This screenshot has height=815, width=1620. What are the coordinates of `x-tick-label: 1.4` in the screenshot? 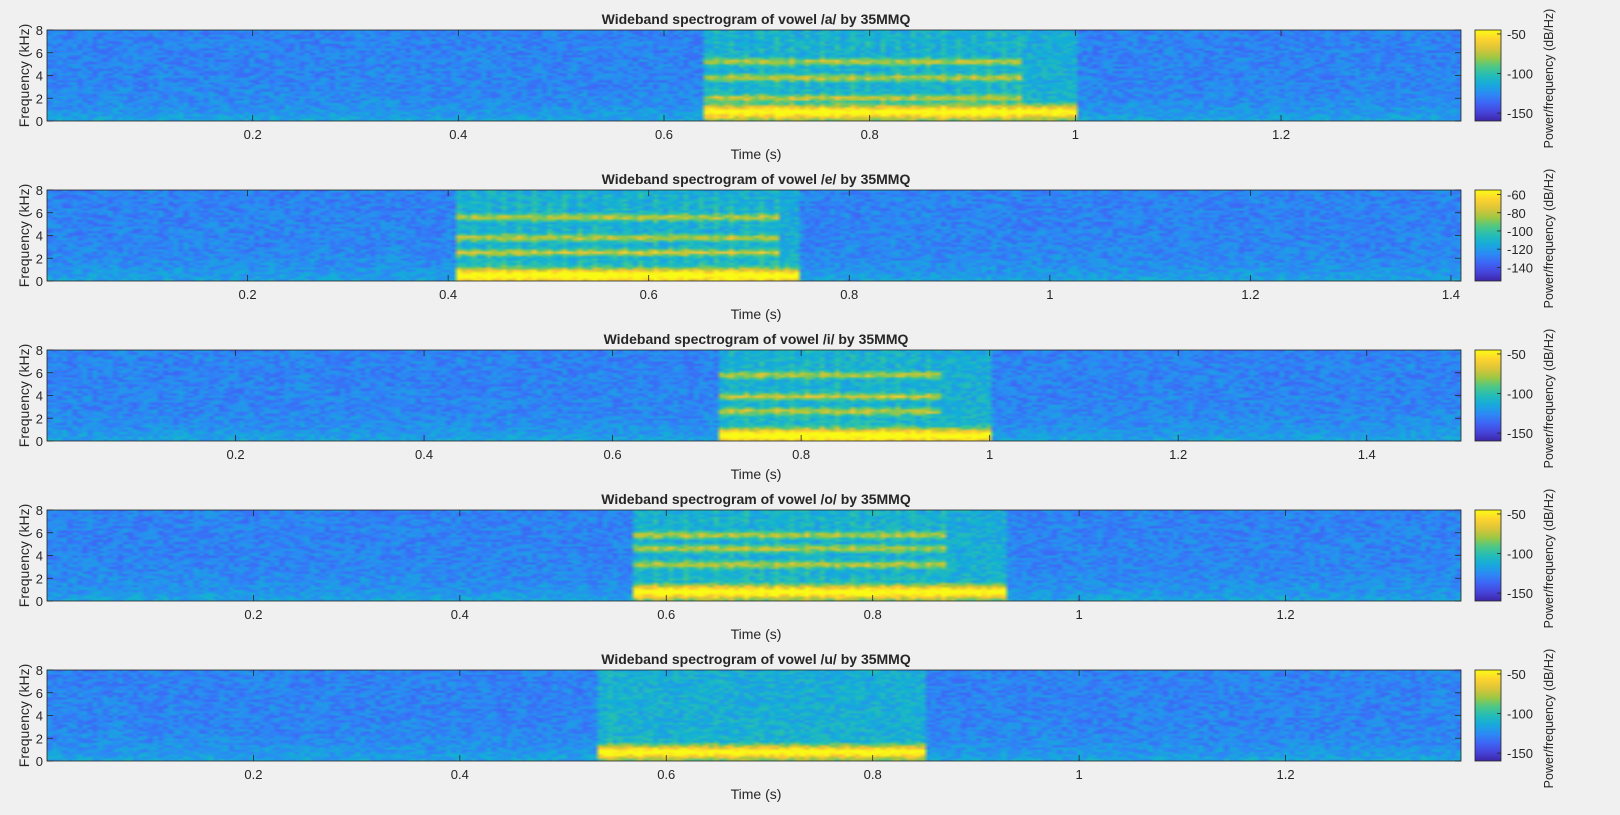 It's located at (1367, 454).